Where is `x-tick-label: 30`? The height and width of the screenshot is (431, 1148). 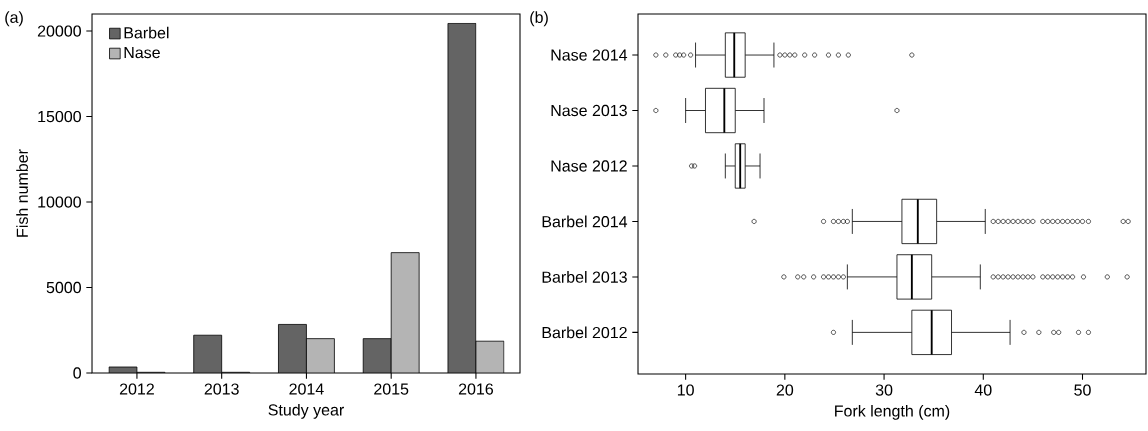 x-tick-label: 30 is located at coordinates (884, 390).